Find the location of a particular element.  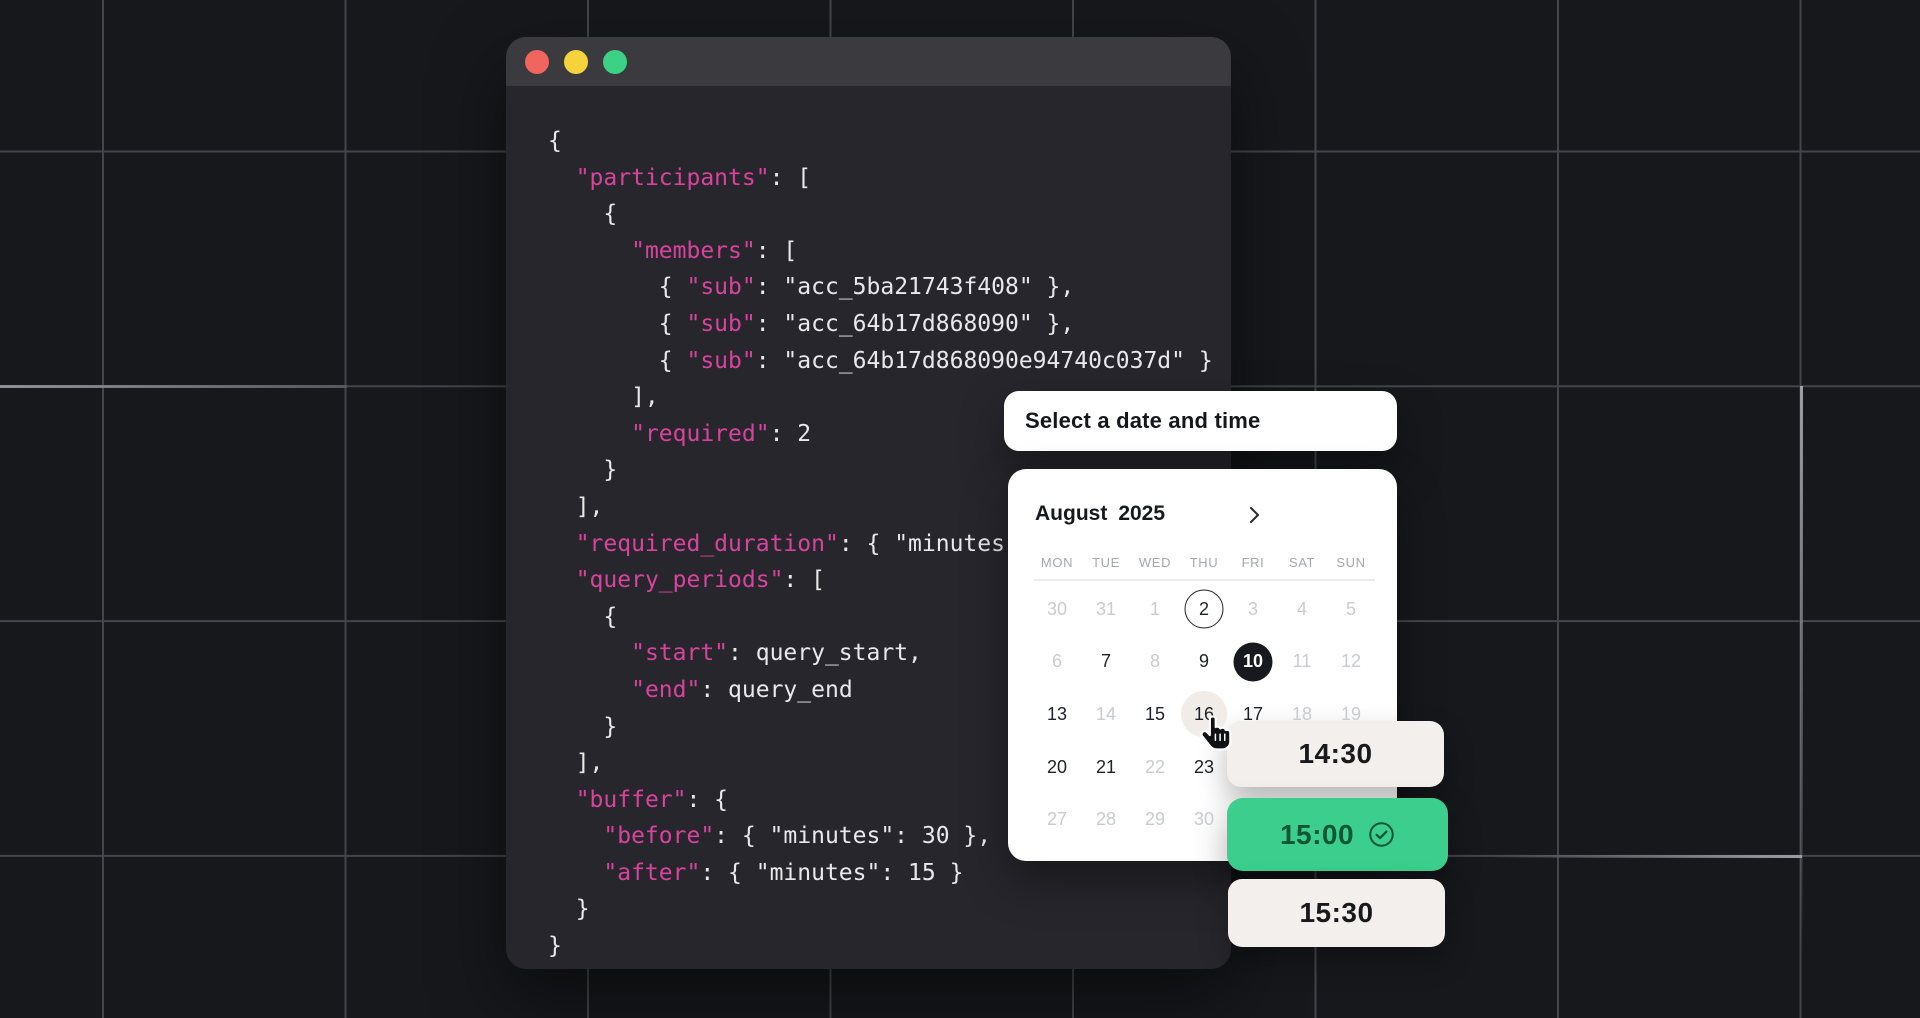

next-month-button is located at coordinates (1254, 515).